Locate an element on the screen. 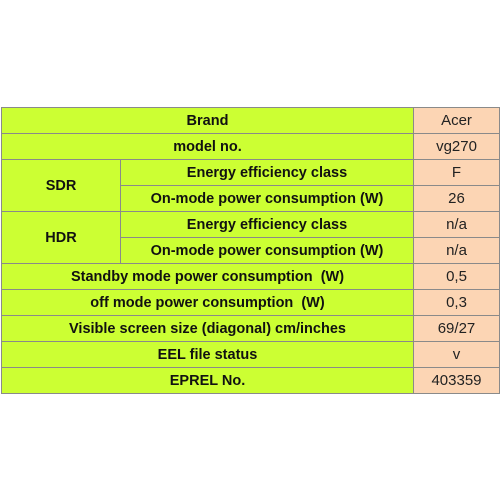 Image resolution: width=500 pixels, height=500 pixels. row-value: 0,3 is located at coordinates (456, 302).